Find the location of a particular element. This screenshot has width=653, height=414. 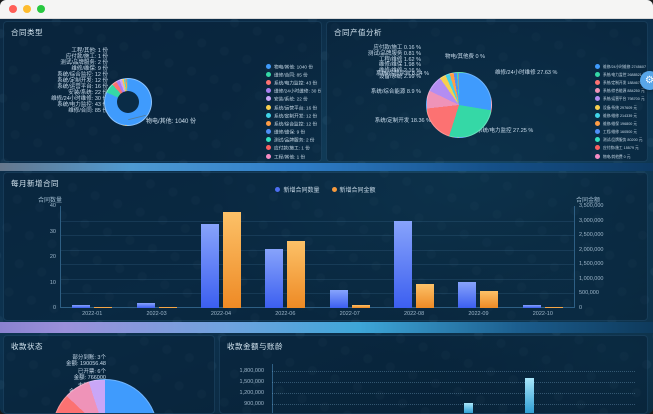

legend-label: 设备/系统 297609 元 is located at coordinates (620, 108).